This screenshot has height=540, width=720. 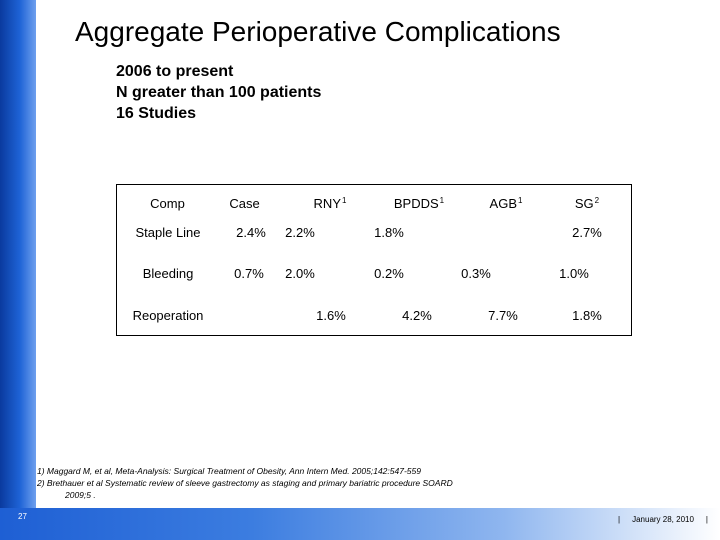 What do you see at coordinates (300, 273) in the screenshot?
I see `table-cell: 2.0%` at bounding box center [300, 273].